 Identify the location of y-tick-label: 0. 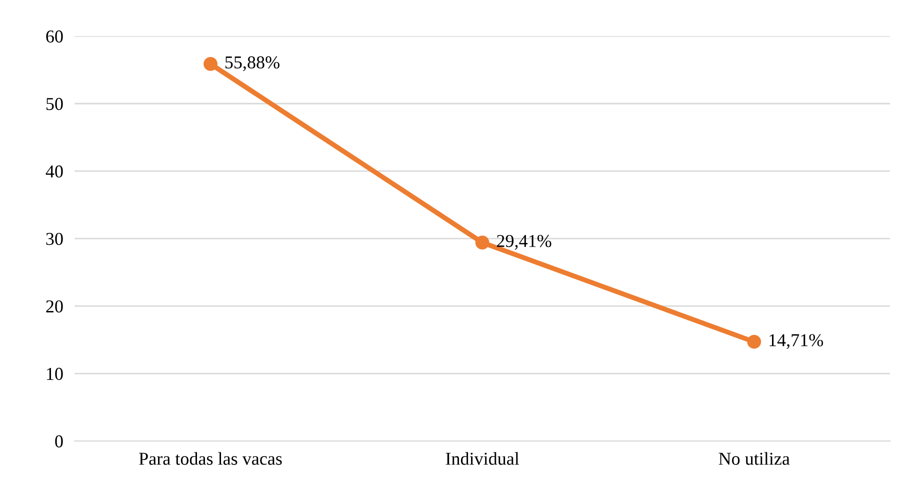
(59, 441).